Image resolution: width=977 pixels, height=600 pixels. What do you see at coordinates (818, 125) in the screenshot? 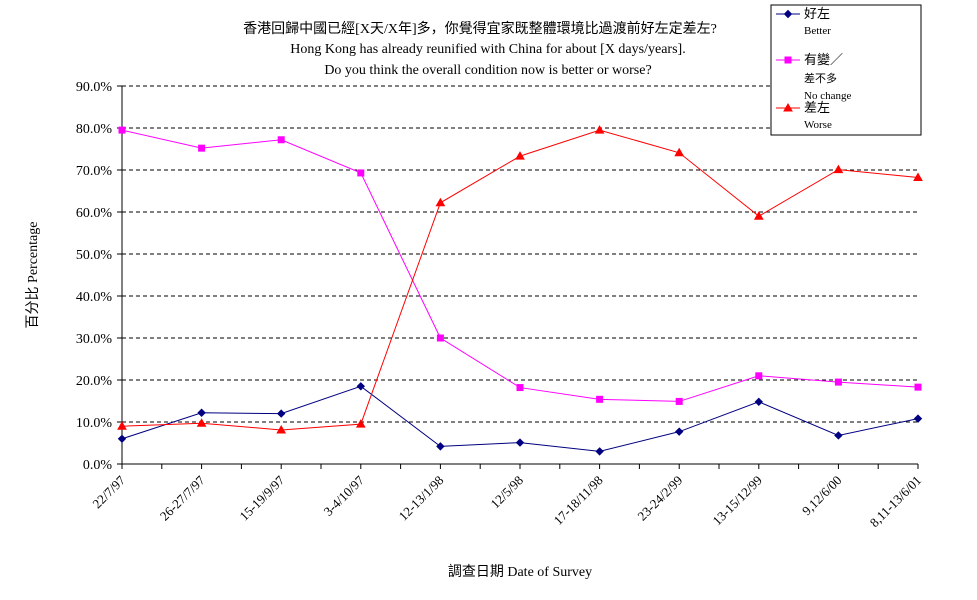
I see `legend-label: Worse` at bounding box center [818, 125].